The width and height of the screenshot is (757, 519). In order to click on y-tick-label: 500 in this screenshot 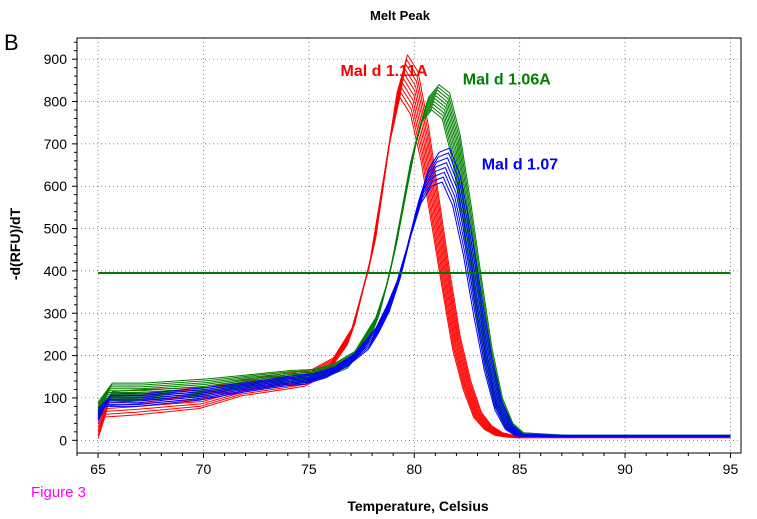, I will do `click(56, 229)`.